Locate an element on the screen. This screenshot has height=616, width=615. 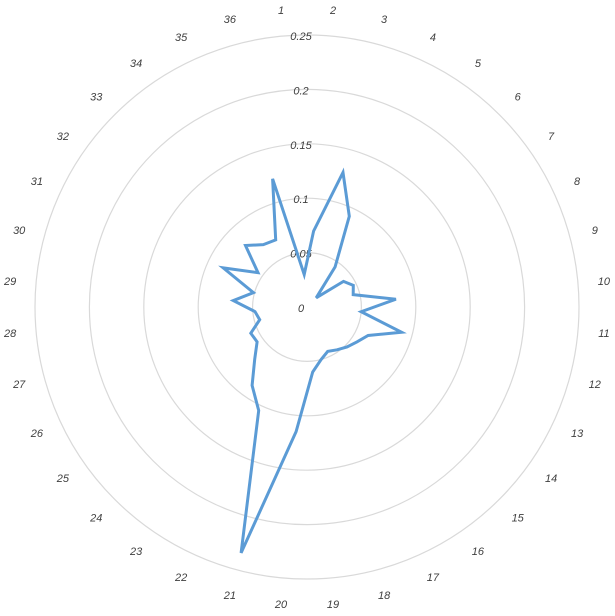
category-label: 14 is located at coordinates (551, 479).